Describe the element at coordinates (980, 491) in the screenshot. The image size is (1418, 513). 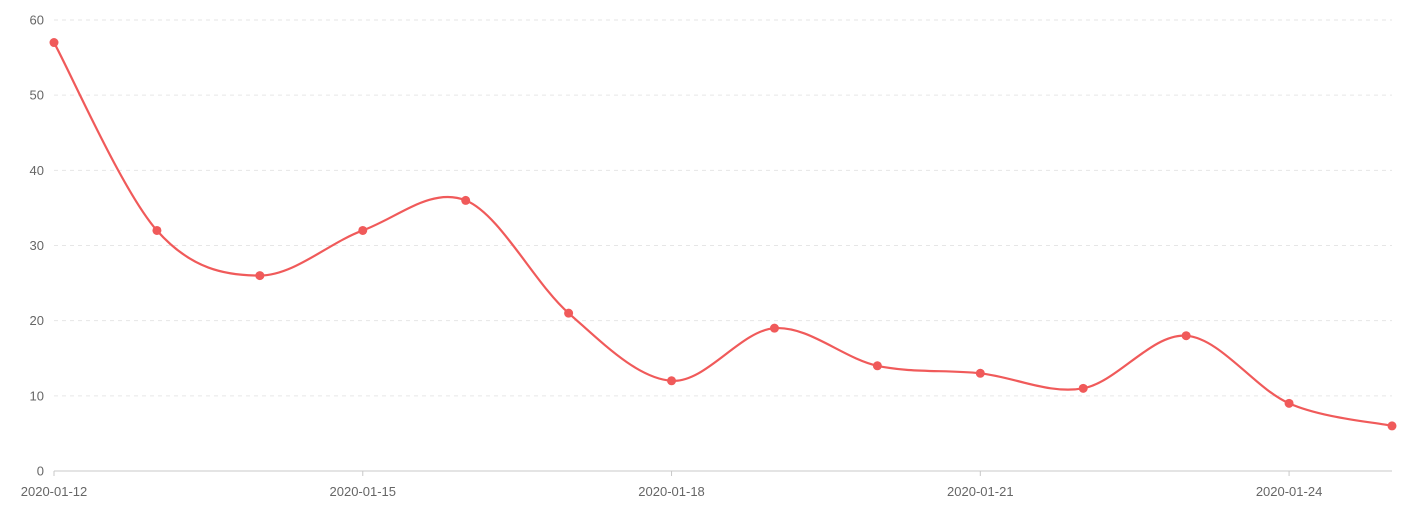
I see `x-tick-label: 2020-01-21` at that location.